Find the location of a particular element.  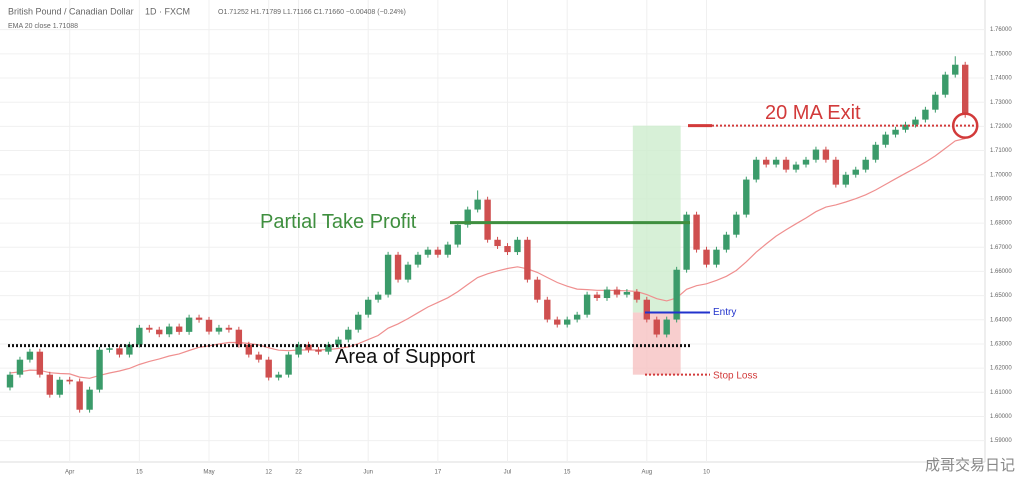

y-tick-label: 1.62000 is located at coordinates (1001, 369).